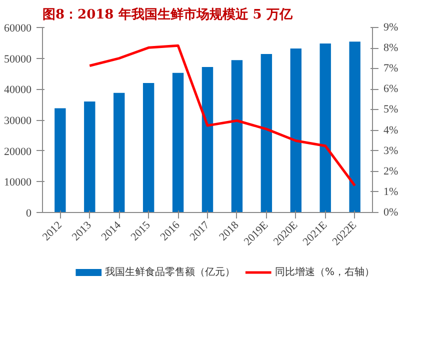 The width and height of the screenshot is (442, 340). I want to click on y-tick-label: 20000, so click(18, 152).